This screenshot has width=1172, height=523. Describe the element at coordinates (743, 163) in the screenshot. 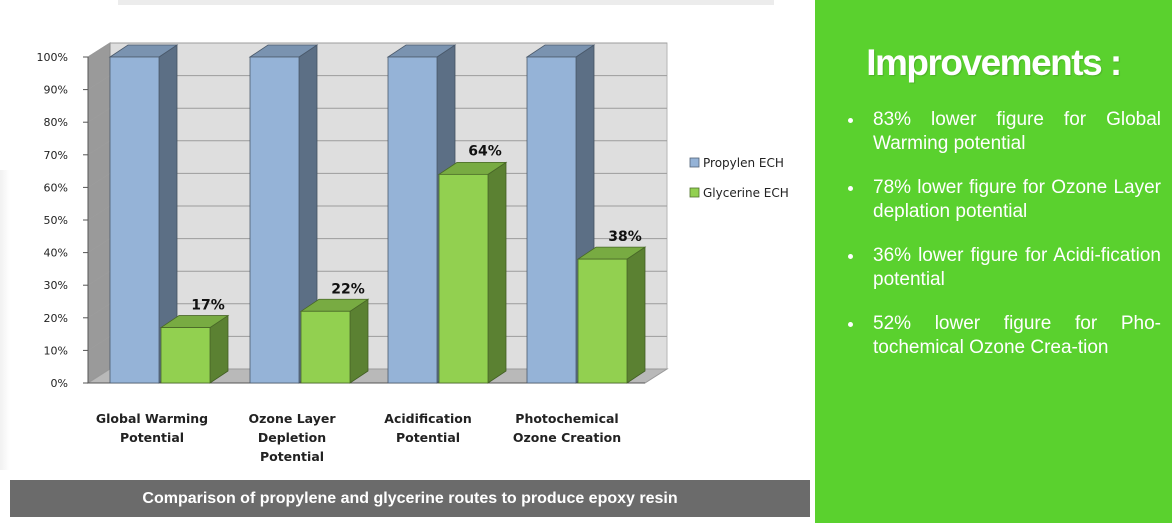

I see `legend-label: Propylen ECH` at that location.